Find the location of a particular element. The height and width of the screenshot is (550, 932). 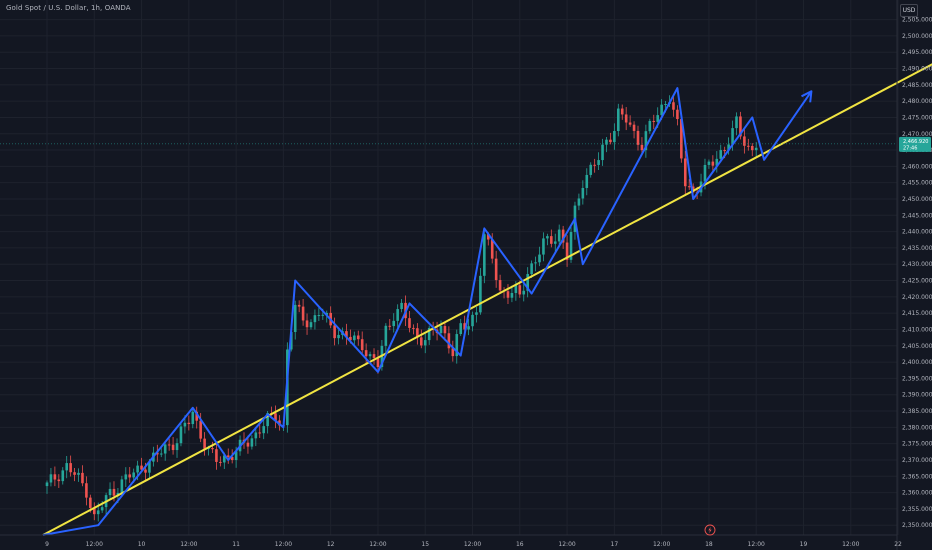

price-tick-label: 2,485.000 is located at coordinates (917, 85).